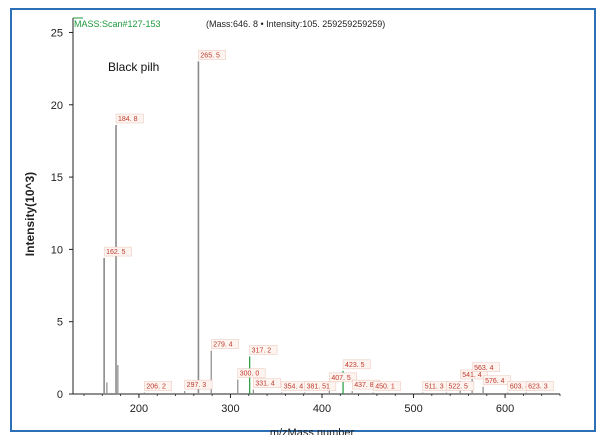 The width and height of the screenshot is (606, 435). I want to click on peak-label: 184. 8, so click(129, 118).